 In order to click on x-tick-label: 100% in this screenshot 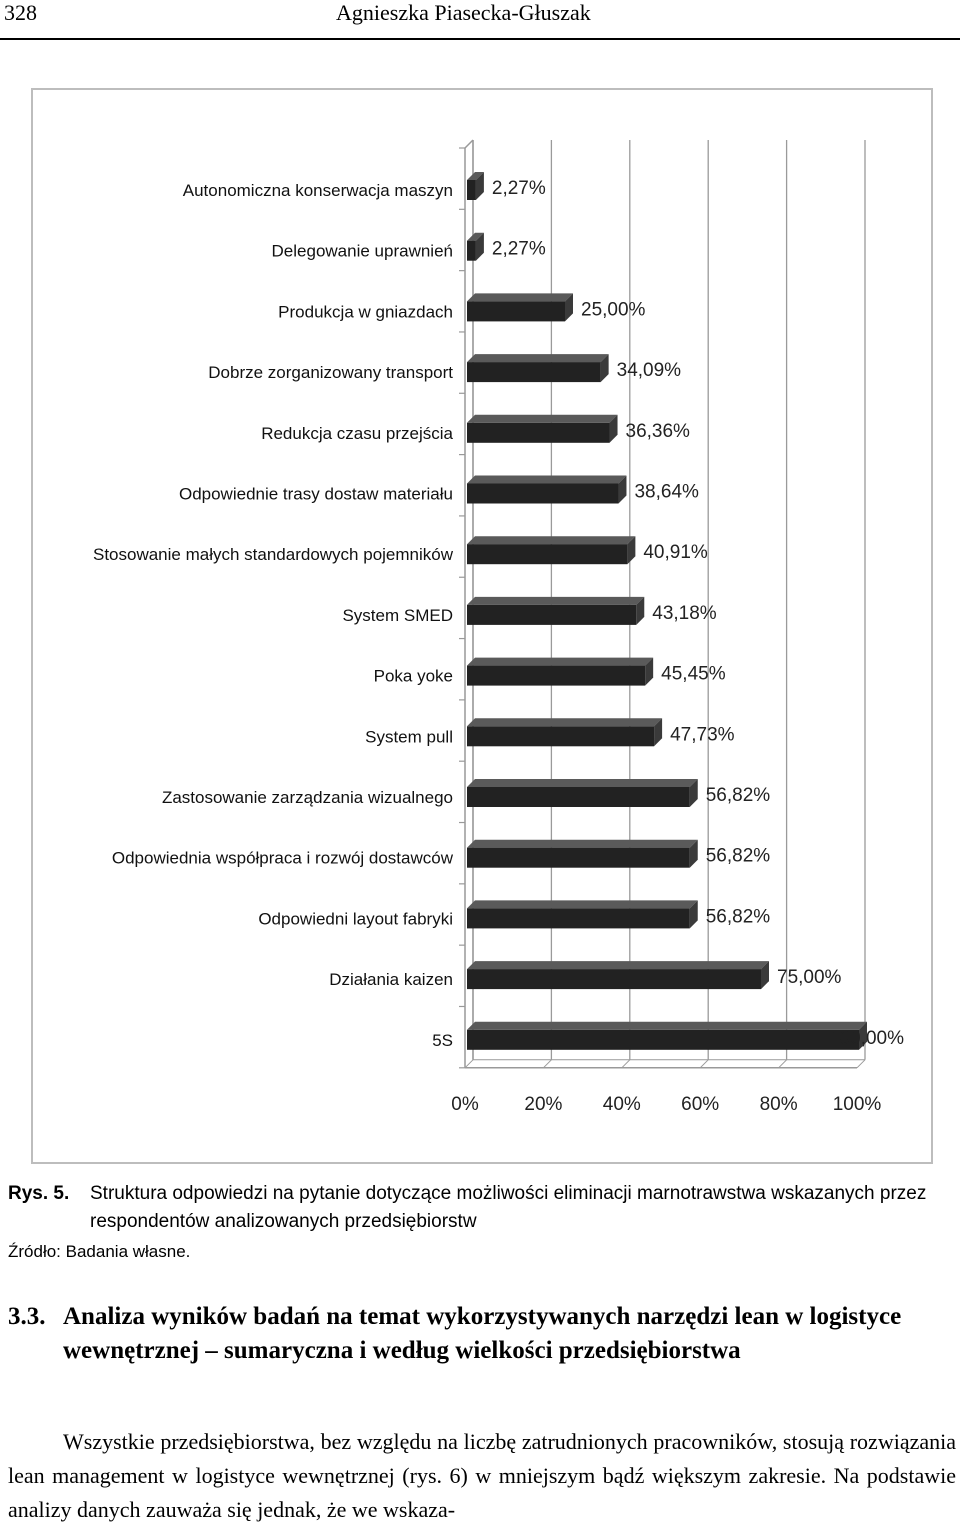, I will do `click(857, 1104)`.